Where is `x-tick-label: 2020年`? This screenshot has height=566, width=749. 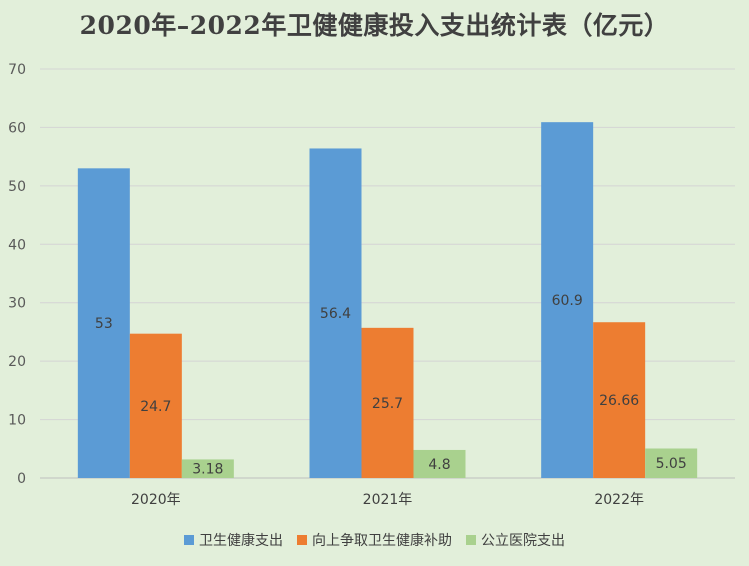
x-tick-label: 2020年 is located at coordinates (156, 500).